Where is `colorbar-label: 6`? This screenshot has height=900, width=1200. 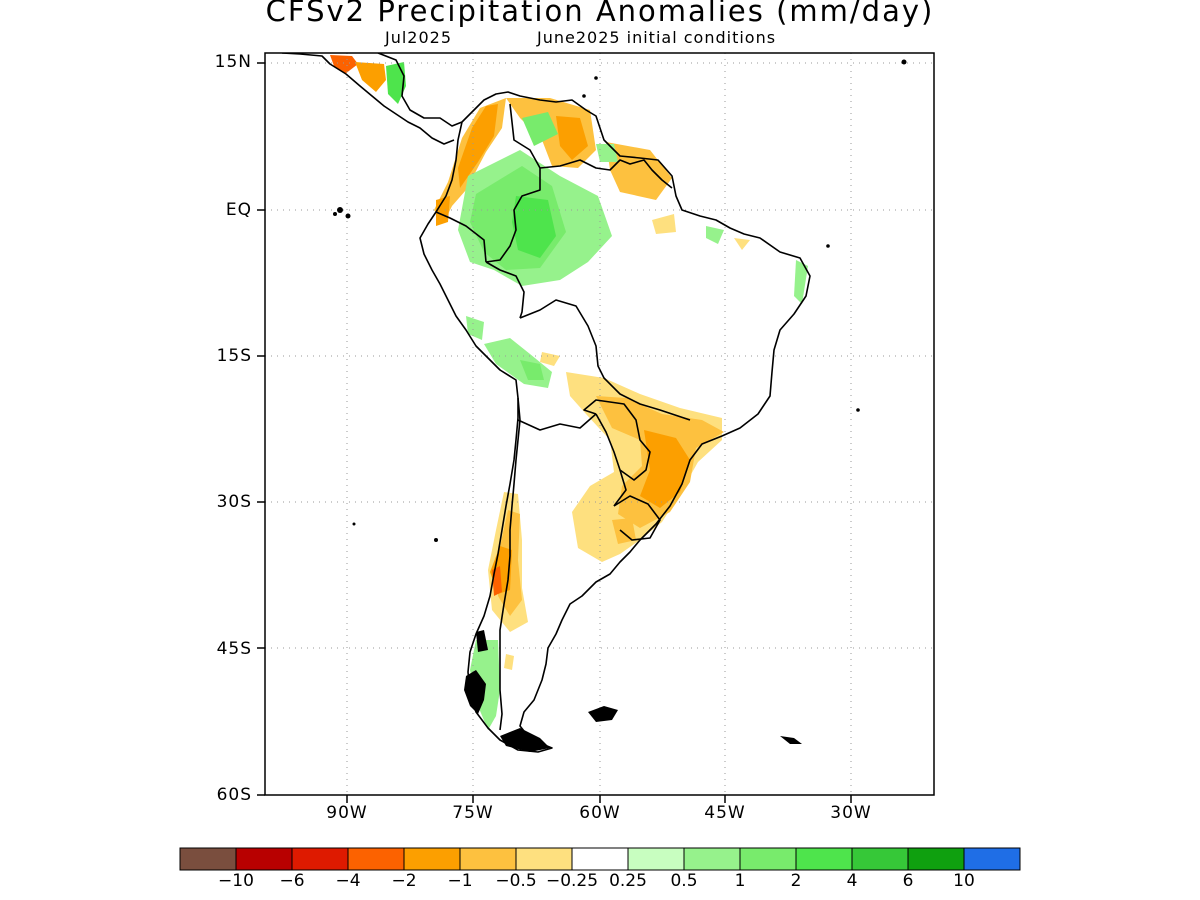 colorbar-label: 6 is located at coordinates (908, 881).